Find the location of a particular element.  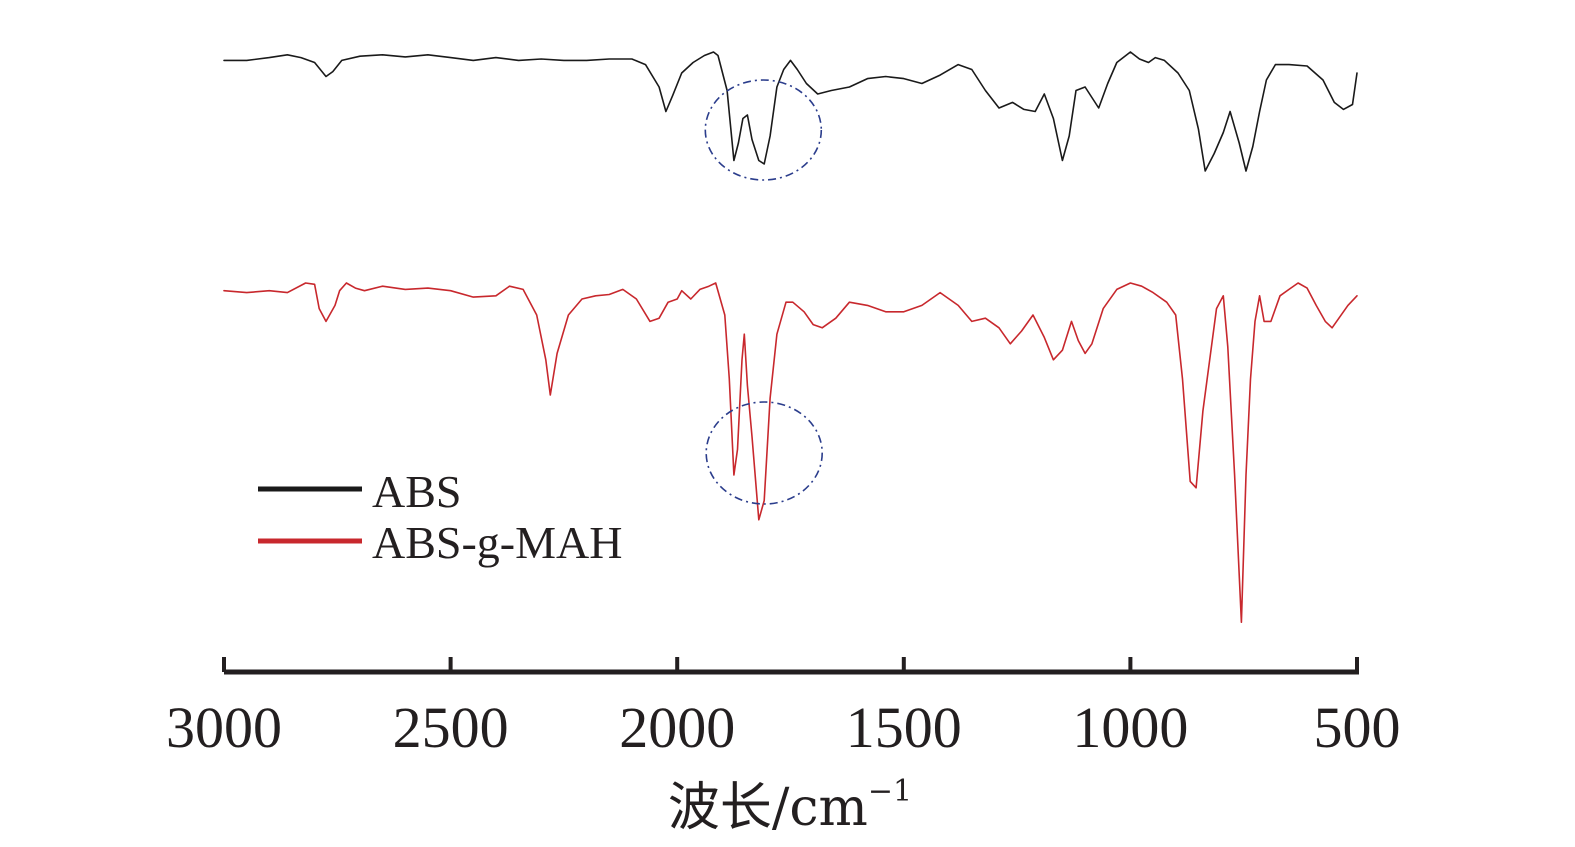

legend-label-abs: ABS is located at coordinates (416, 491).